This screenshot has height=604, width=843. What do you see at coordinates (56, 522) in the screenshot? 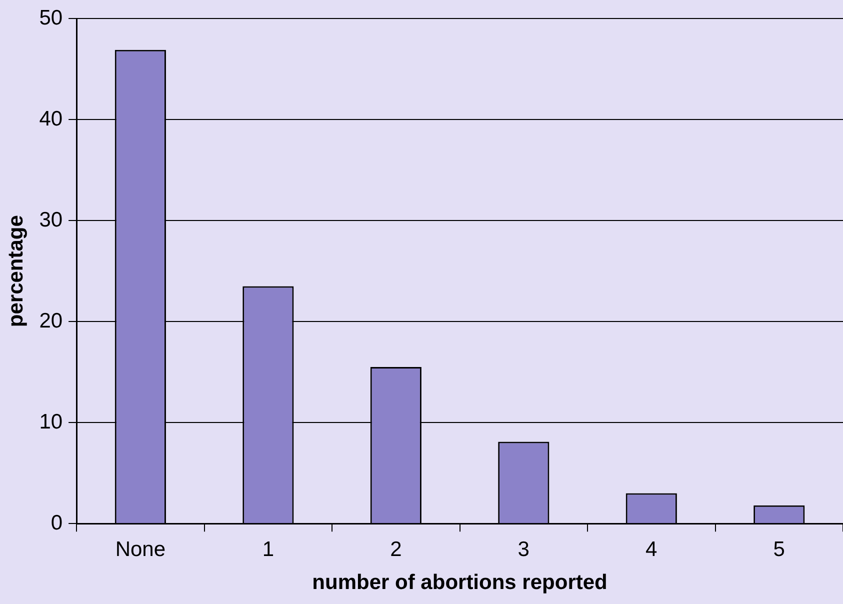
I see `y-tick-label: 0` at bounding box center [56, 522].